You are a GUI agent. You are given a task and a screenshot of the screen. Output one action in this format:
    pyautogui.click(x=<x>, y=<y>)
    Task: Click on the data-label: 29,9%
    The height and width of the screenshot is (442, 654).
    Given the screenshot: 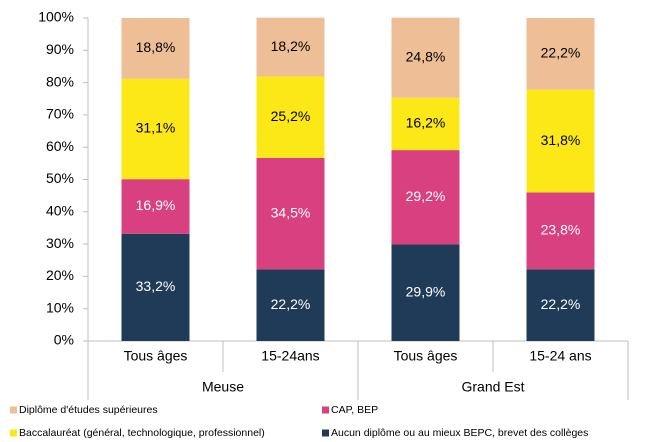 What is the action you would take?
    pyautogui.click(x=426, y=291)
    